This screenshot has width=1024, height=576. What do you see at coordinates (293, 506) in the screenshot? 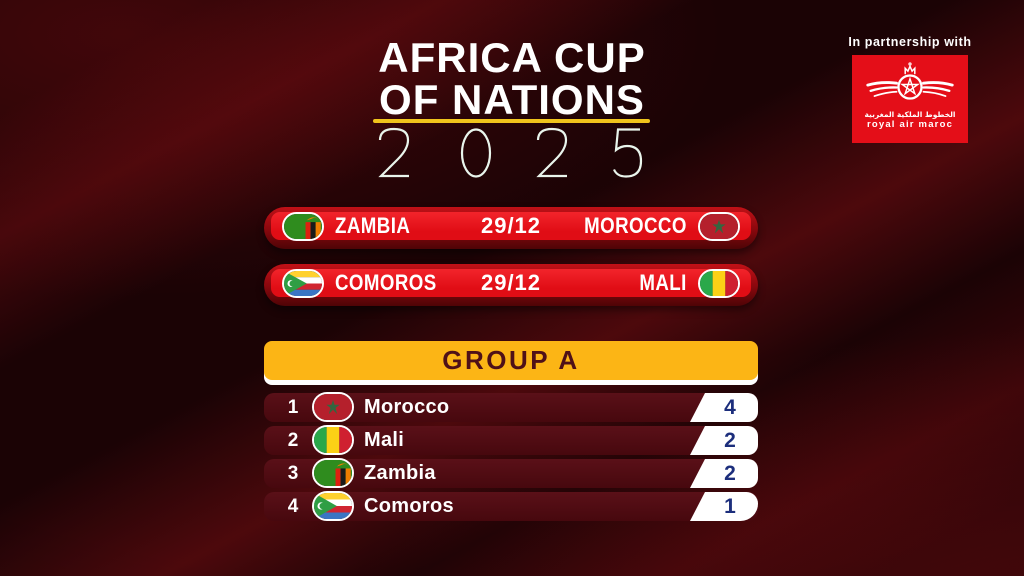
I see `rank-number: 4` at bounding box center [293, 506].